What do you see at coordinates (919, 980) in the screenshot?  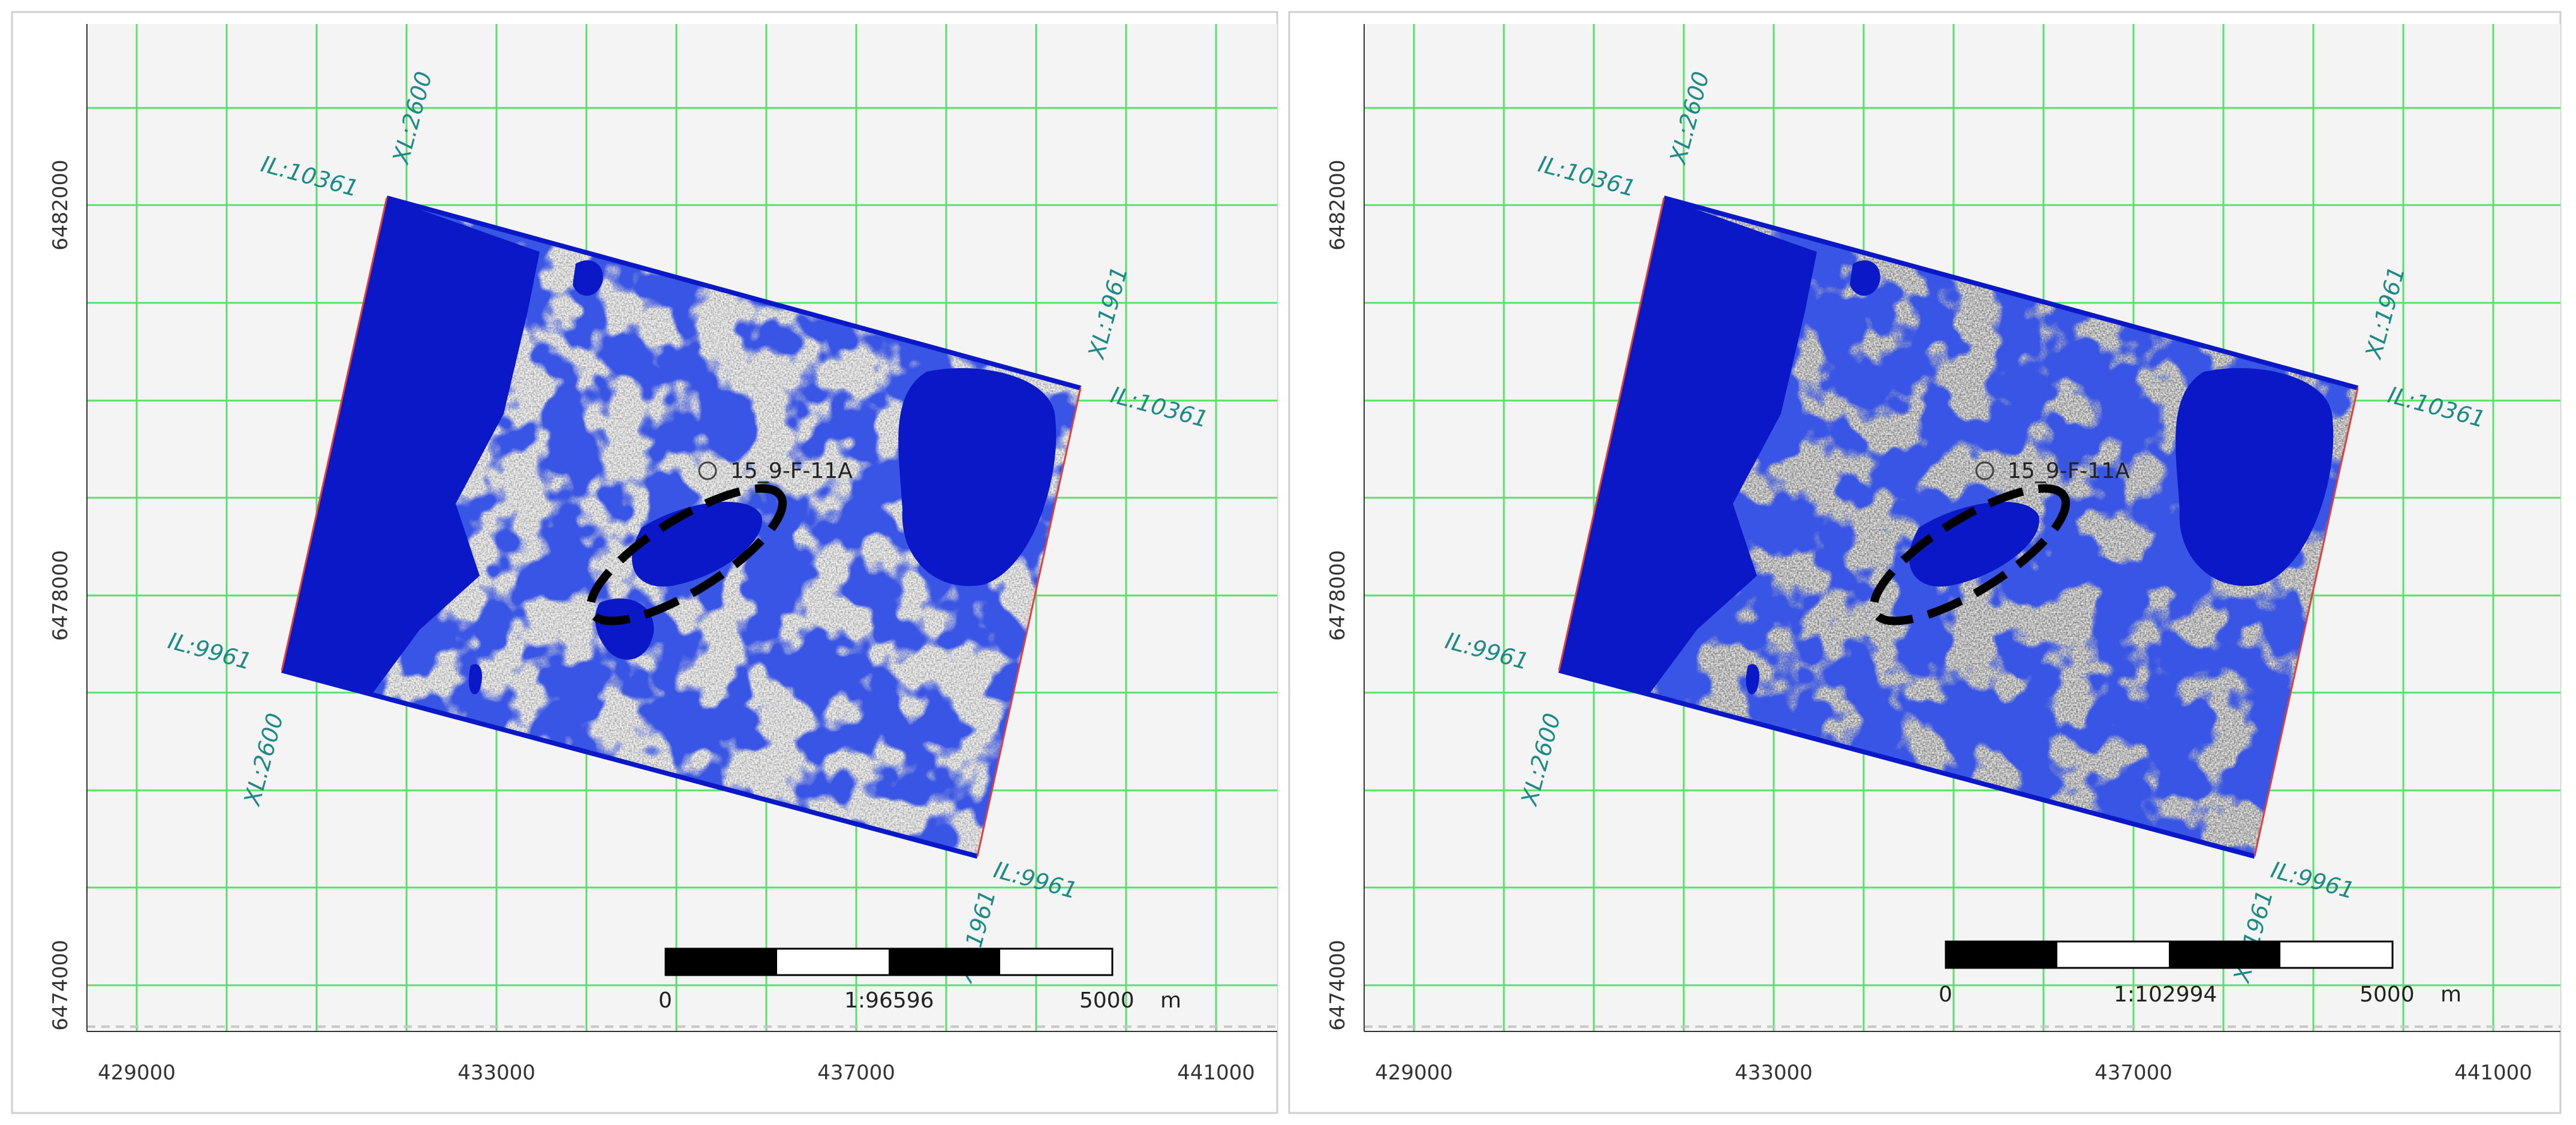 I see `scale-bar: 0 1:96596 5000 m` at bounding box center [919, 980].